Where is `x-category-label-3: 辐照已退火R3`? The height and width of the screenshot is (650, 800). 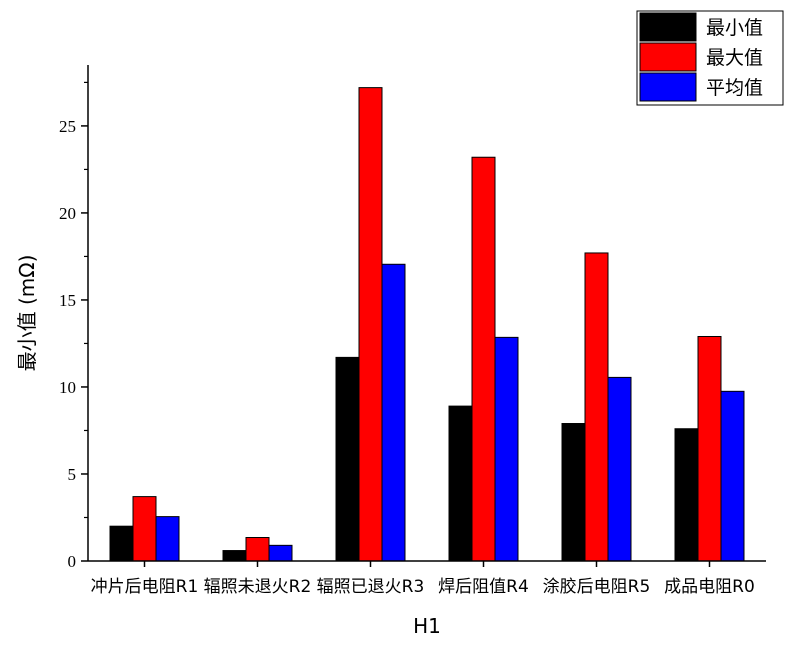
x-category-label-3: 辐照已退火R3 is located at coordinates (371, 587).